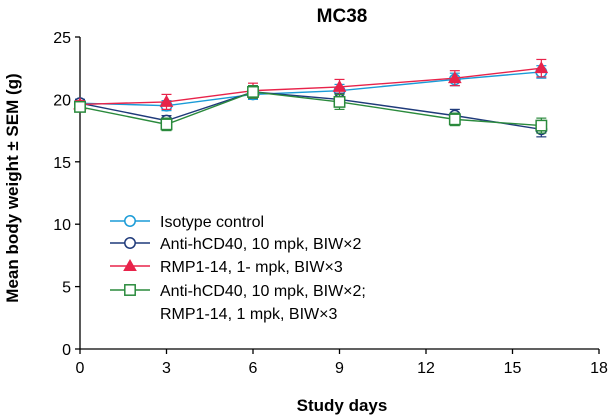  Describe the element at coordinates (599, 368) in the screenshot. I see `x-tick-label: 18` at that location.